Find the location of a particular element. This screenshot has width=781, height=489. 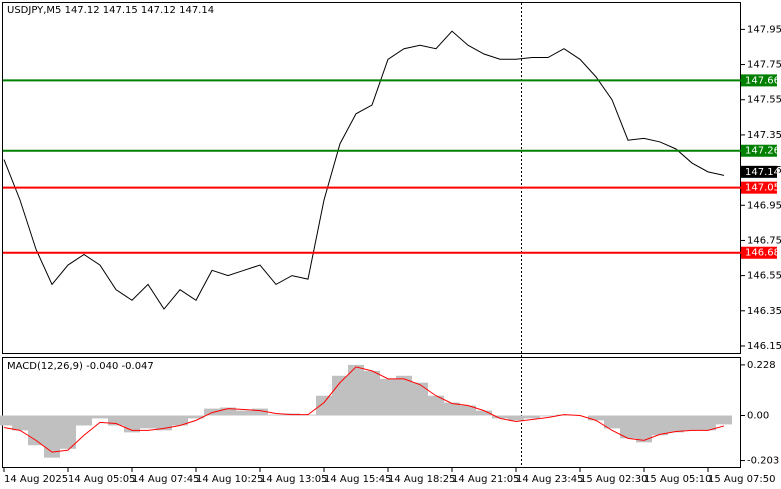

x-tick-label: 14 Aug 23:45 is located at coordinates (549, 479).